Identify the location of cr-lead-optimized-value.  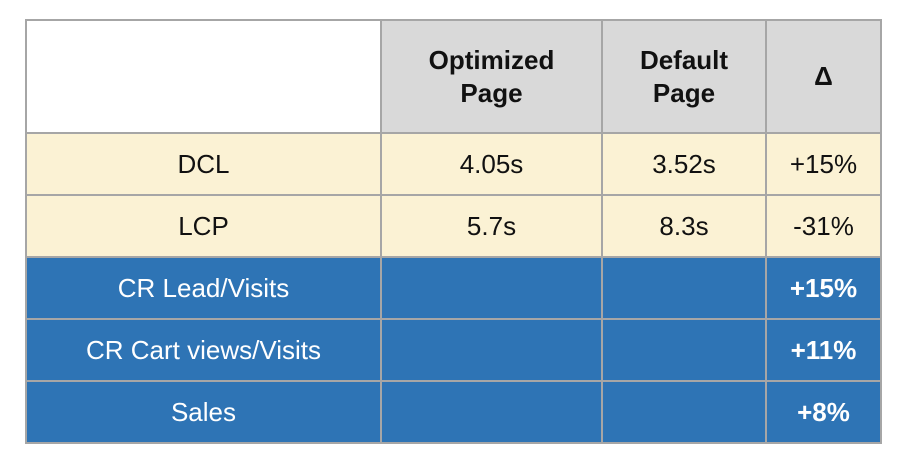
(491, 288).